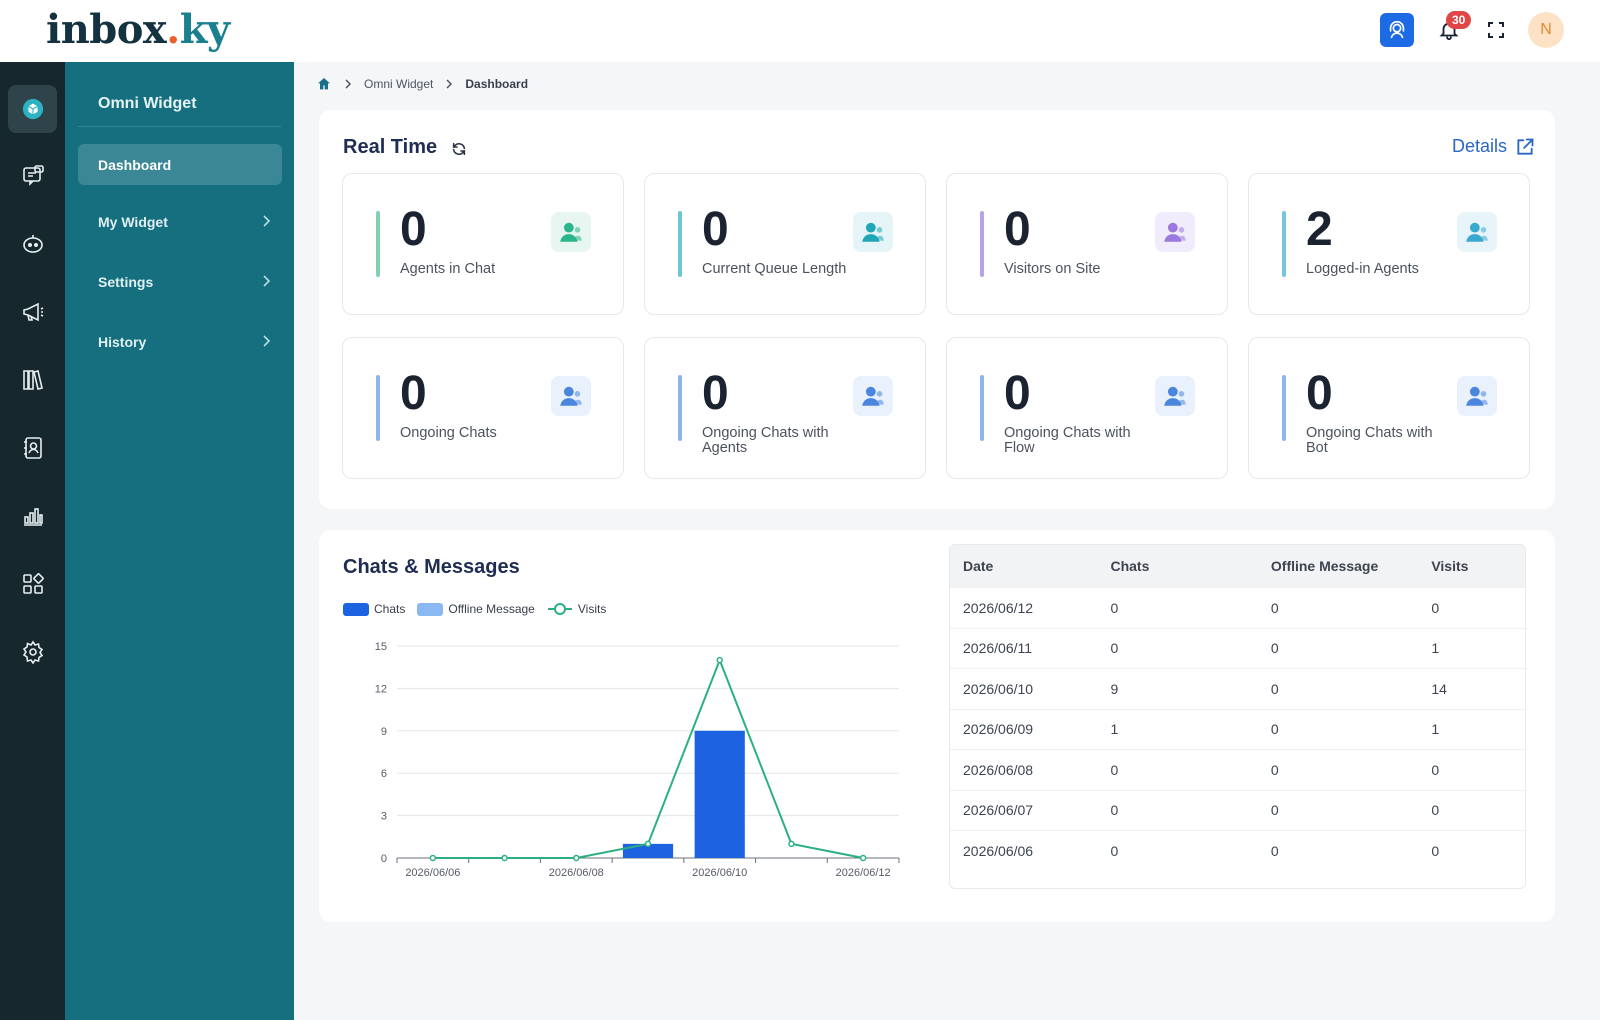  I want to click on legend-label-visits: Visits, so click(592, 609).